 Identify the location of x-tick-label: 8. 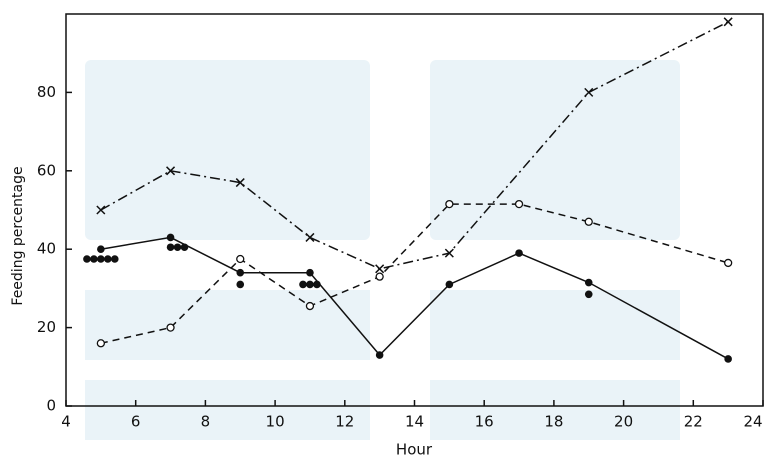
(206, 422).